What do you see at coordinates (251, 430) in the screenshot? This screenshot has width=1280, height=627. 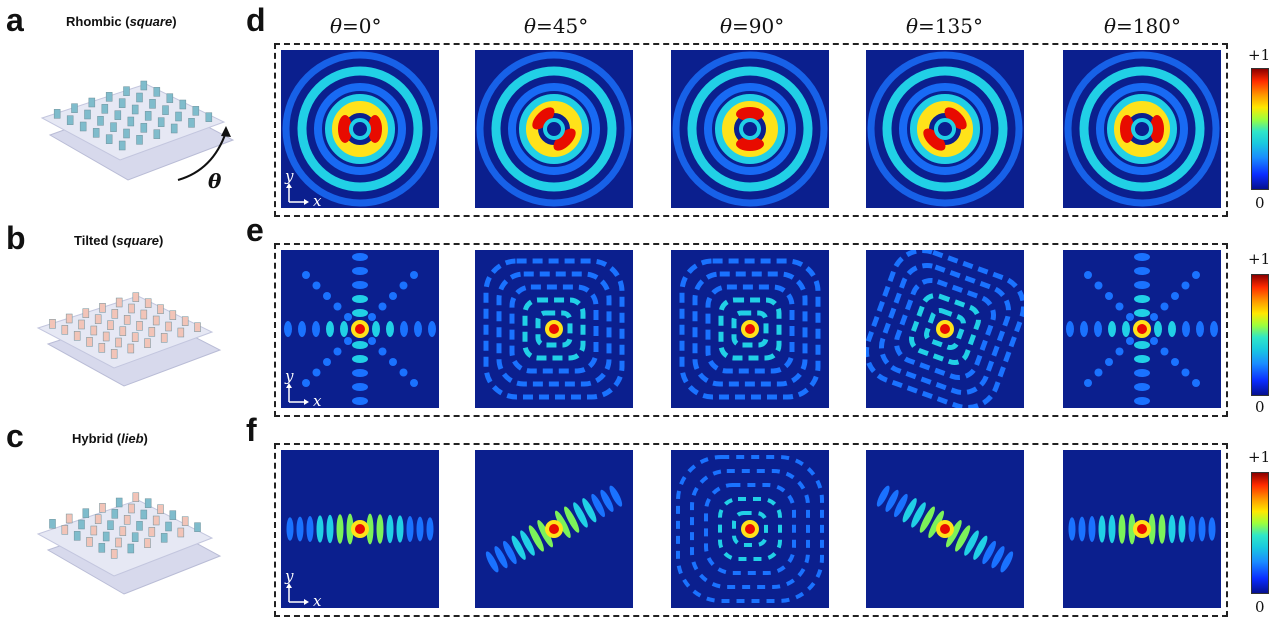 I see `panel-letter-f: f` at bounding box center [251, 430].